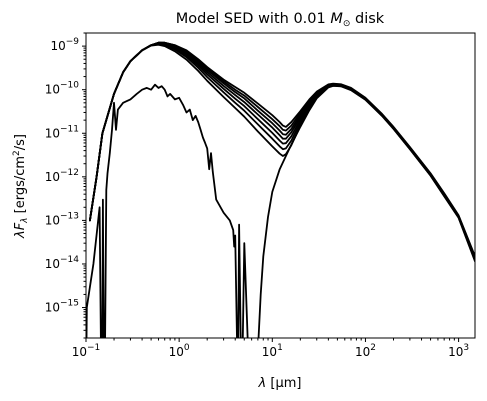  What do you see at coordinates (179, 351) in the screenshot?
I see `x-tick-label: 10⁰` at bounding box center [179, 351].